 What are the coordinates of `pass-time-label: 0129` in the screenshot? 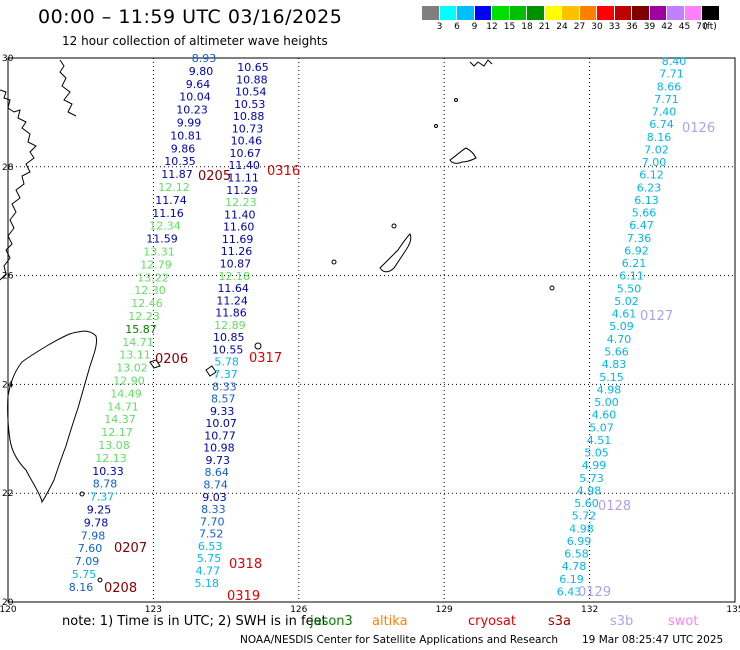 It's located at (594, 592).